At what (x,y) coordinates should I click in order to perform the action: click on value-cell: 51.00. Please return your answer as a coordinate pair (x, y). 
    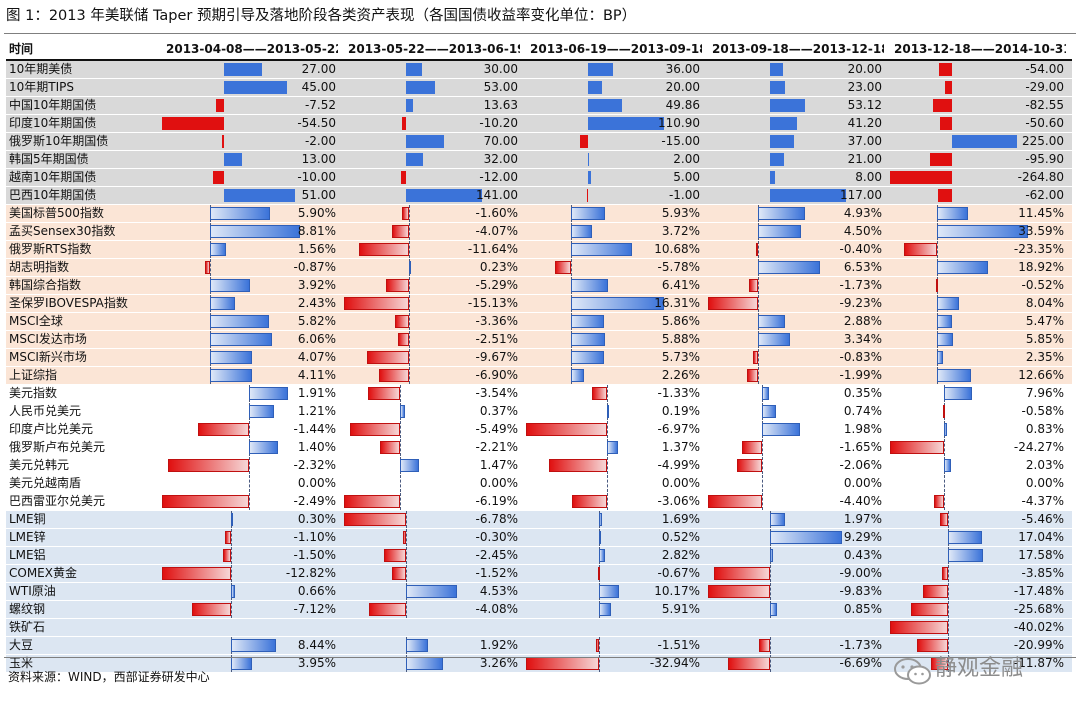
    Looking at the image, I should click on (248, 195).